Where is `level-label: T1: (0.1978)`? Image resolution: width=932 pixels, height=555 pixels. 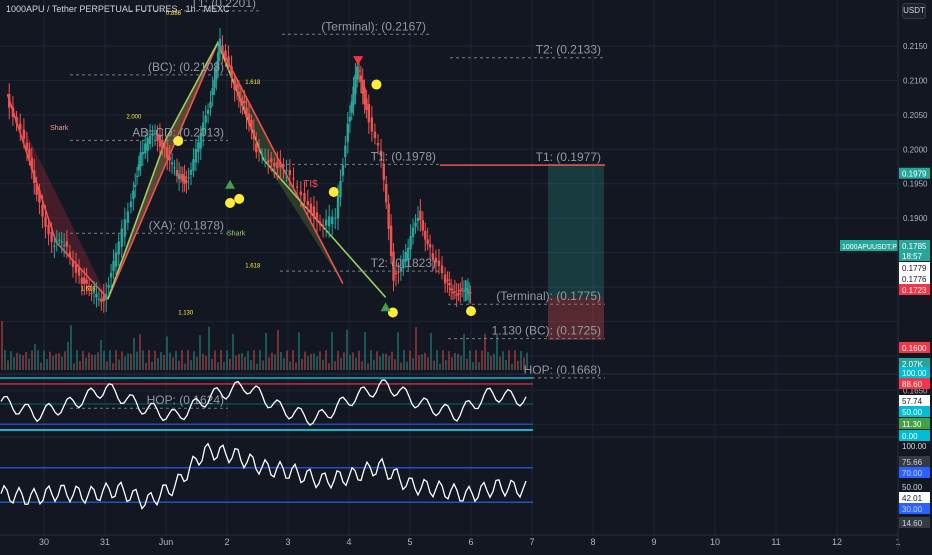
level-label: T1: (0.1978) is located at coordinates (403, 156).